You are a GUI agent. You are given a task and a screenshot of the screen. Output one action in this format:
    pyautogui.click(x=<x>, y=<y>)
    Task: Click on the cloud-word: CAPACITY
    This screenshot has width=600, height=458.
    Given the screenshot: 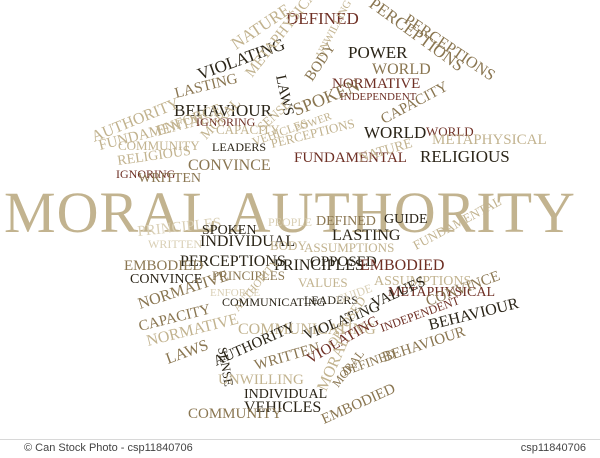 What is the action you would take?
    pyautogui.click(x=248, y=129)
    